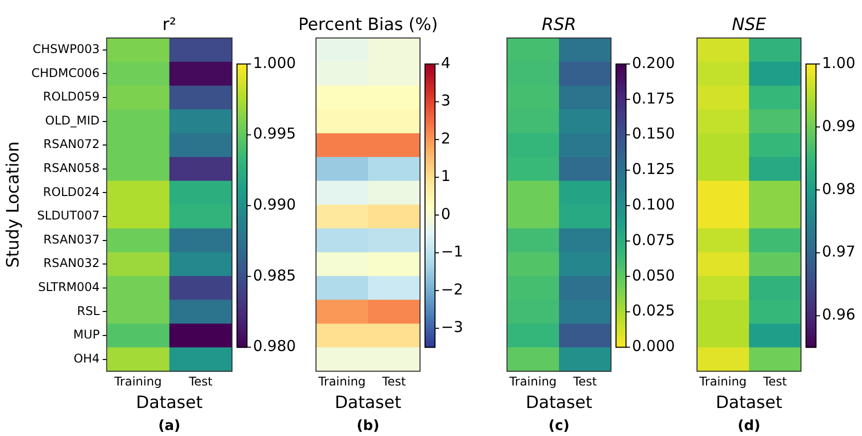 The width and height of the screenshot is (862, 436). I want to click on color-bar-label: 0.96, so click(839, 315).